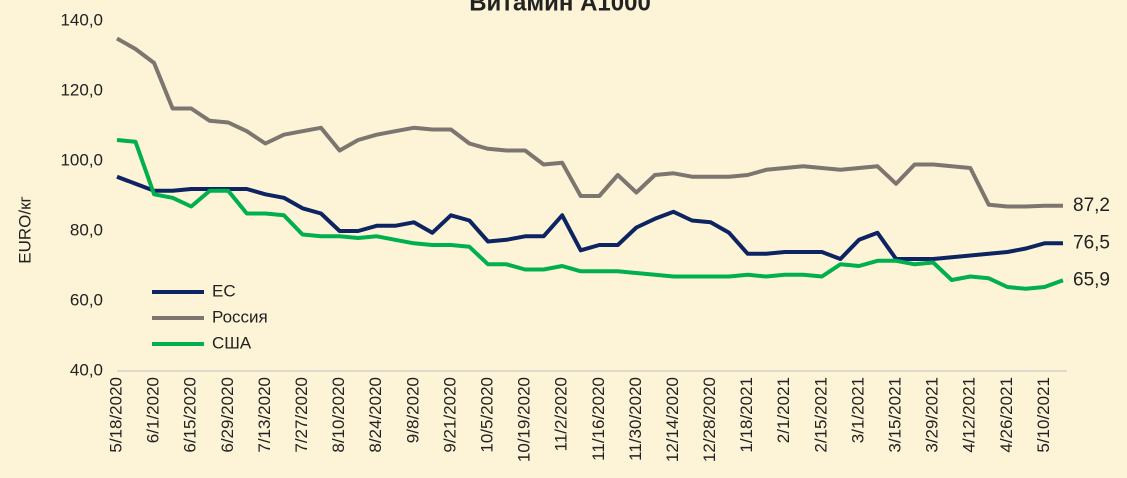 The width and height of the screenshot is (1127, 478). Describe the element at coordinates (240, 316) in the screenshot. I see `legend-label: Россия` at that location.